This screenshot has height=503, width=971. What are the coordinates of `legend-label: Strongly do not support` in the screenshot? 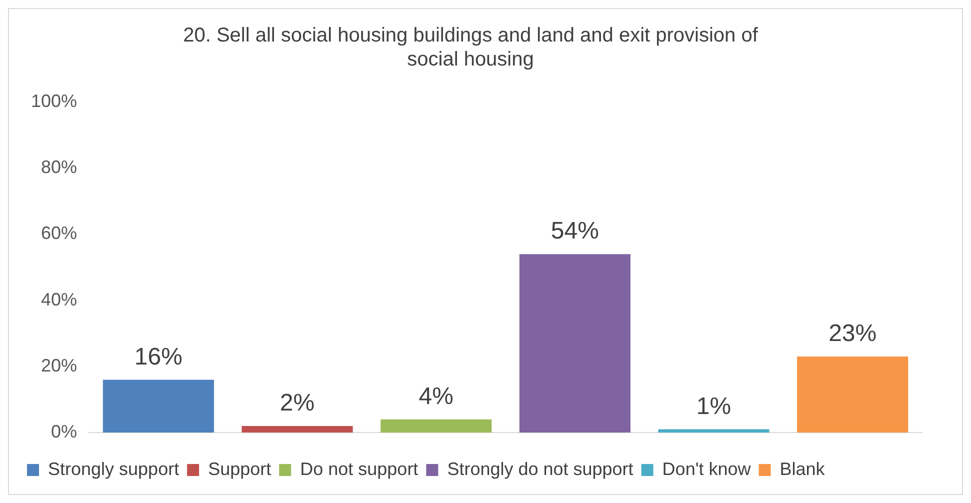 It's located at (540, 468).